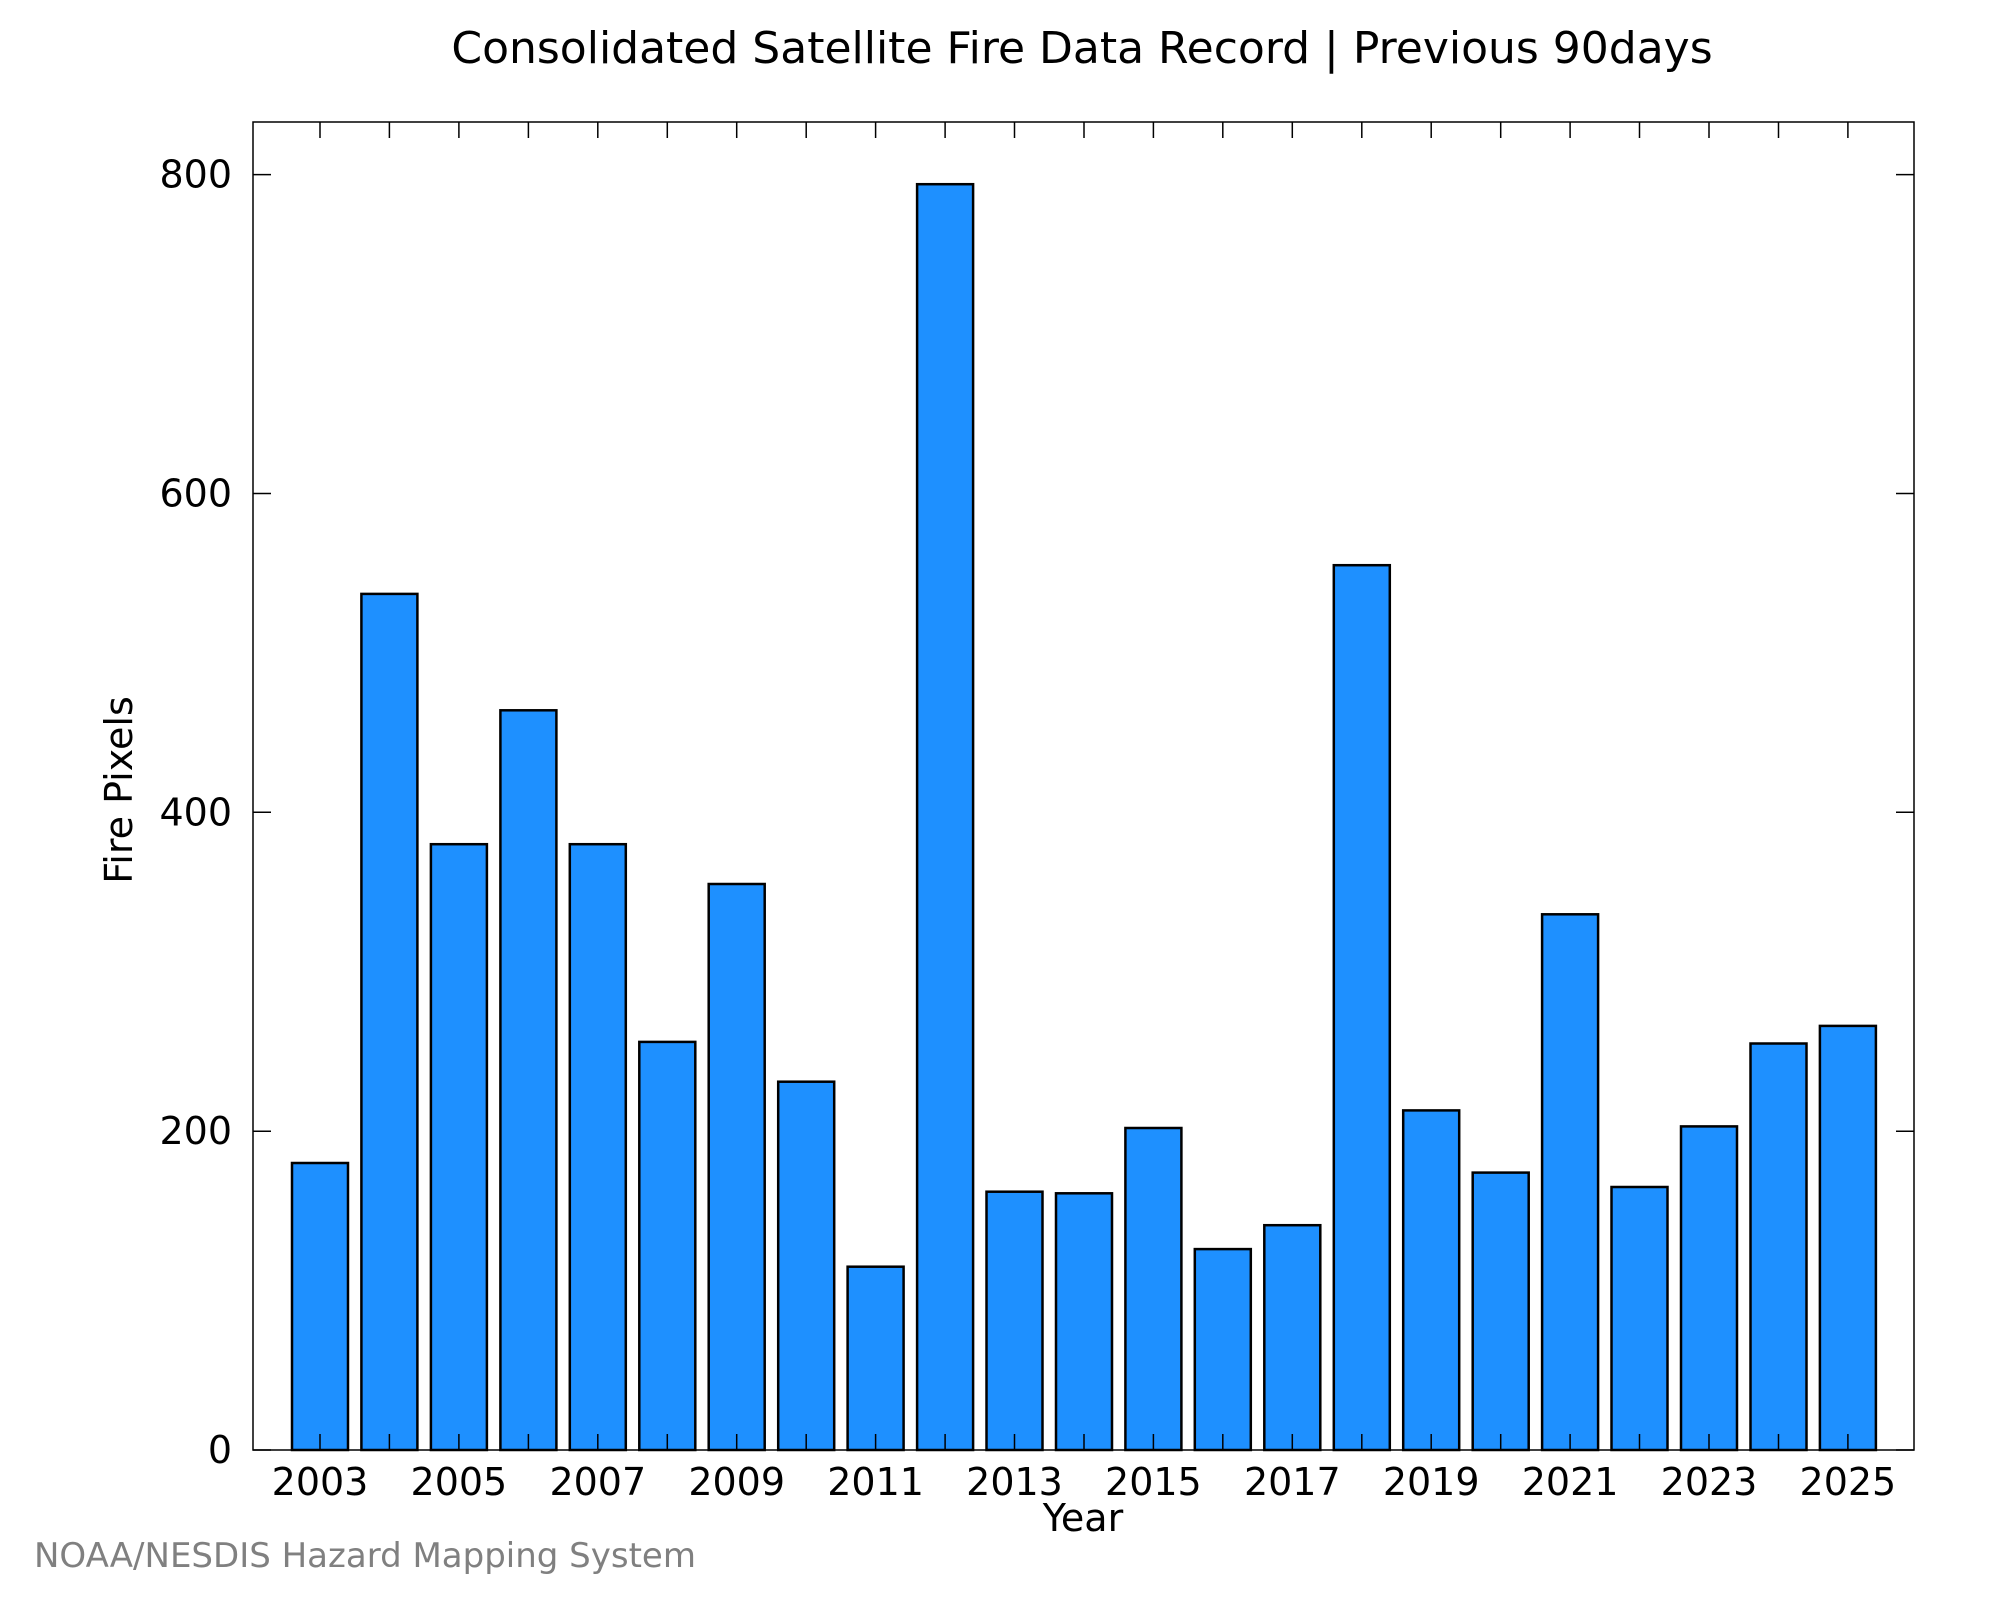 Image resolution: width=2000 pixels, height=1605 pixels. What do you see at coordinates (195, 1131) in the screenshot?
I see `y-tick-label-200: 200` at bounding box center [195, 1131].